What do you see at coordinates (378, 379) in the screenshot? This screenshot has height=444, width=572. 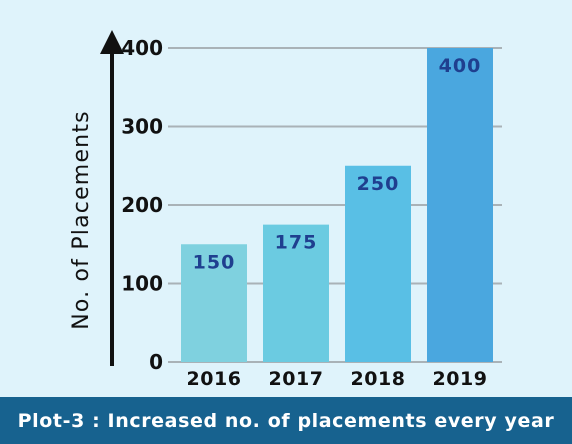 I see `x-tick-label-2018: 2018` at bounding box center [378, 379].